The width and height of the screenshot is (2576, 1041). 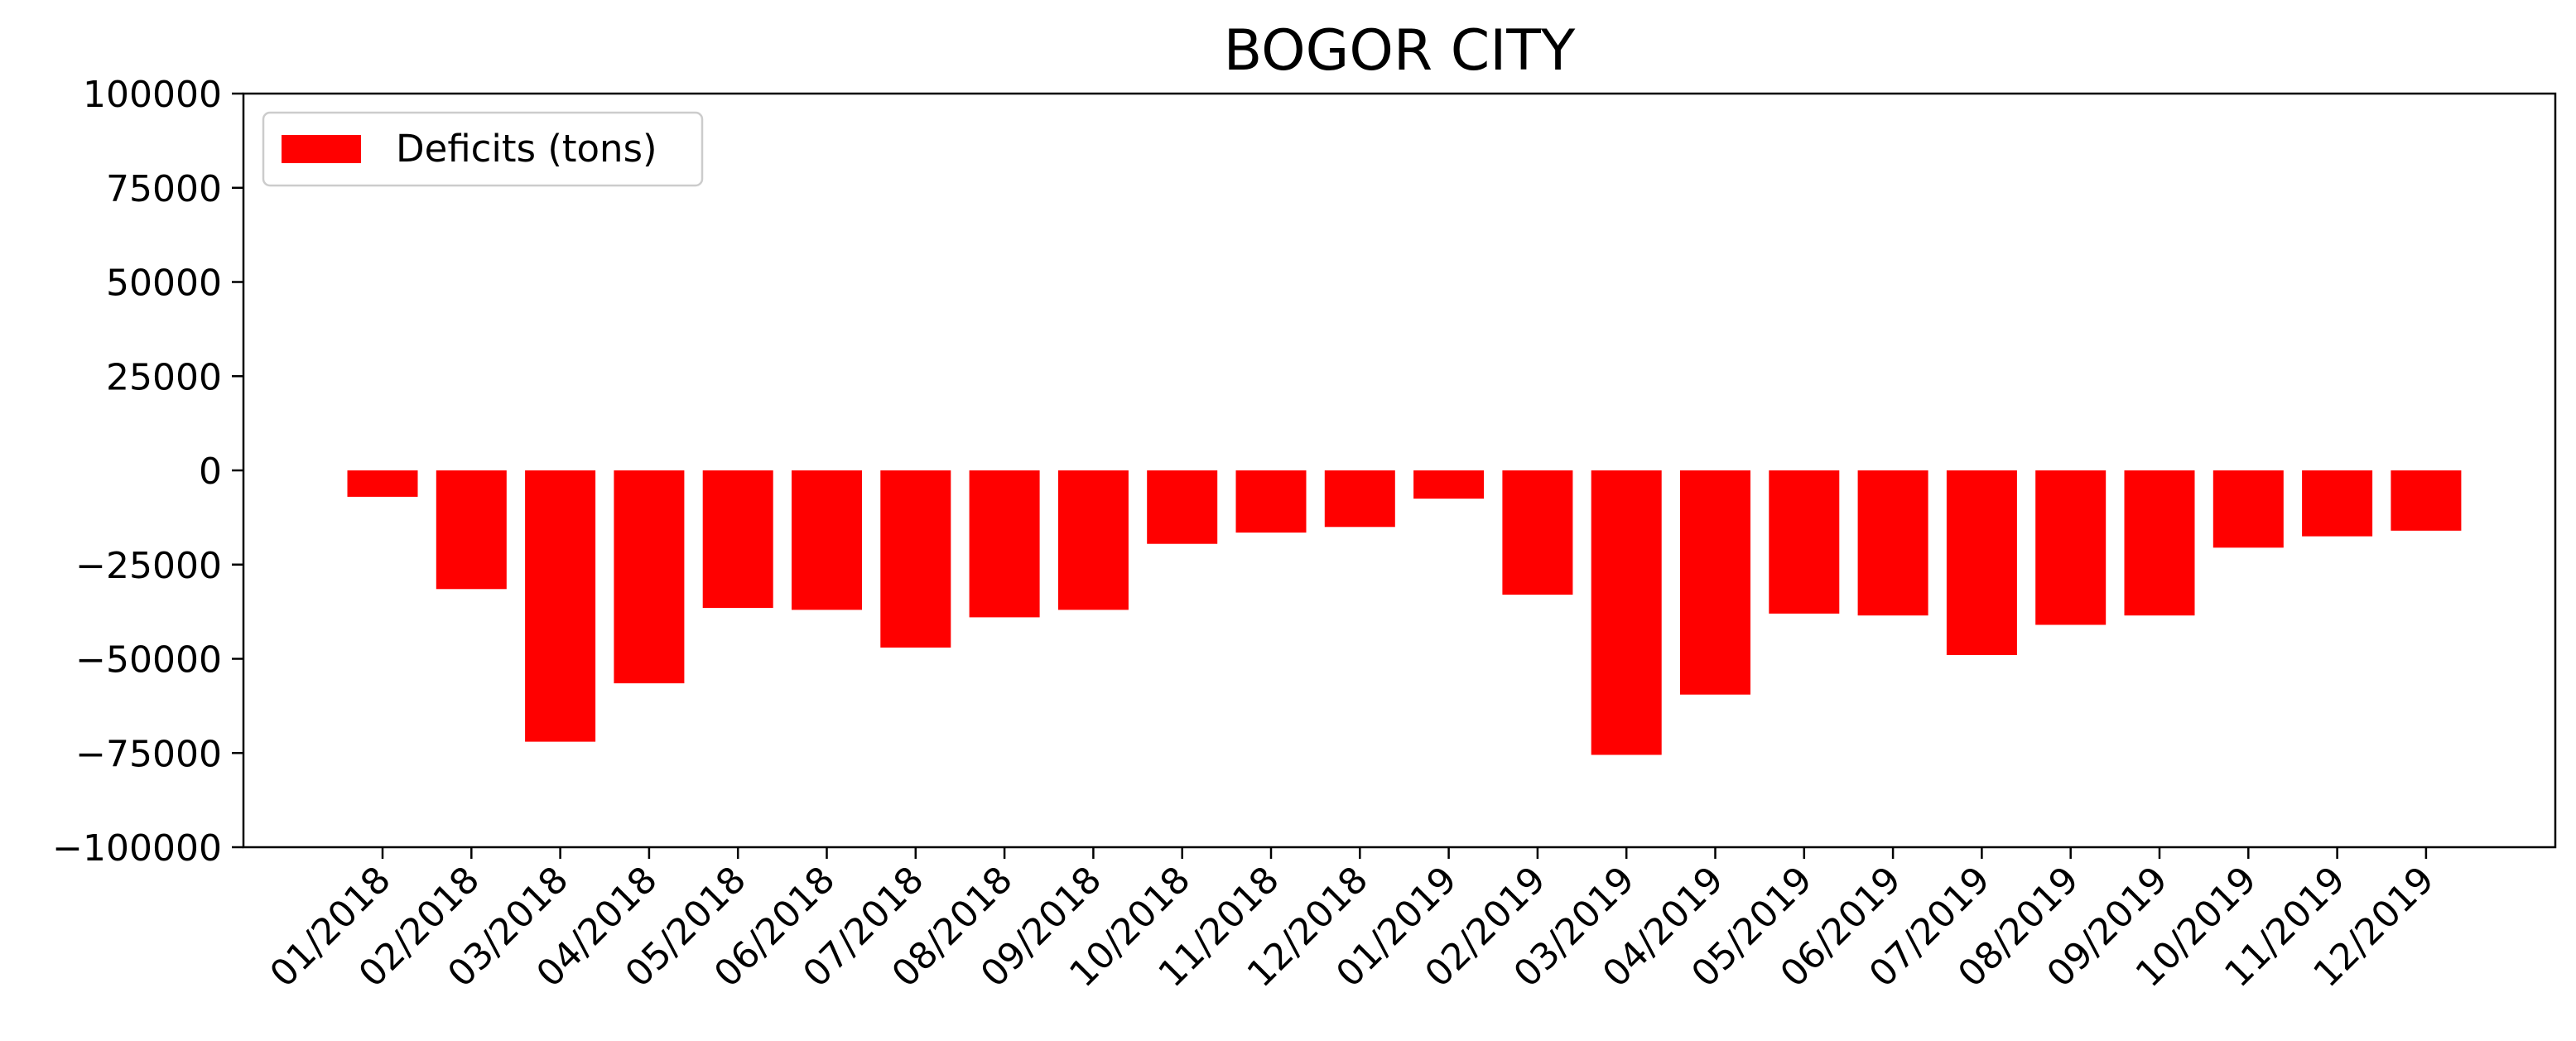 I want to click on bar-09/2019, so click(x=2159, y=543).